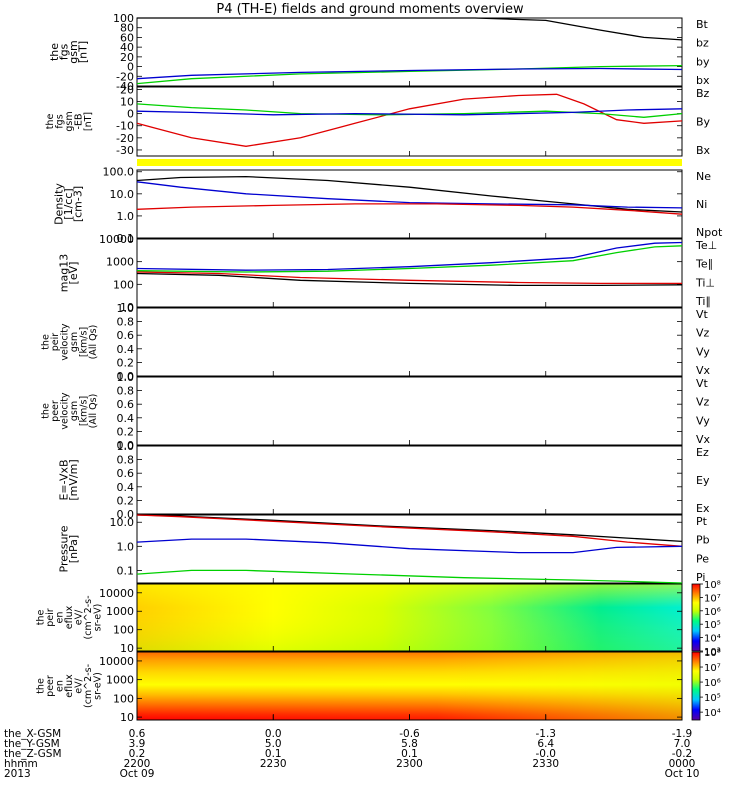 This screenshot has width=750, height=800. Describe the element at coordinates (682, 734) in the screenshot. I see `x-axis-tick-label: -1.9` at that location.